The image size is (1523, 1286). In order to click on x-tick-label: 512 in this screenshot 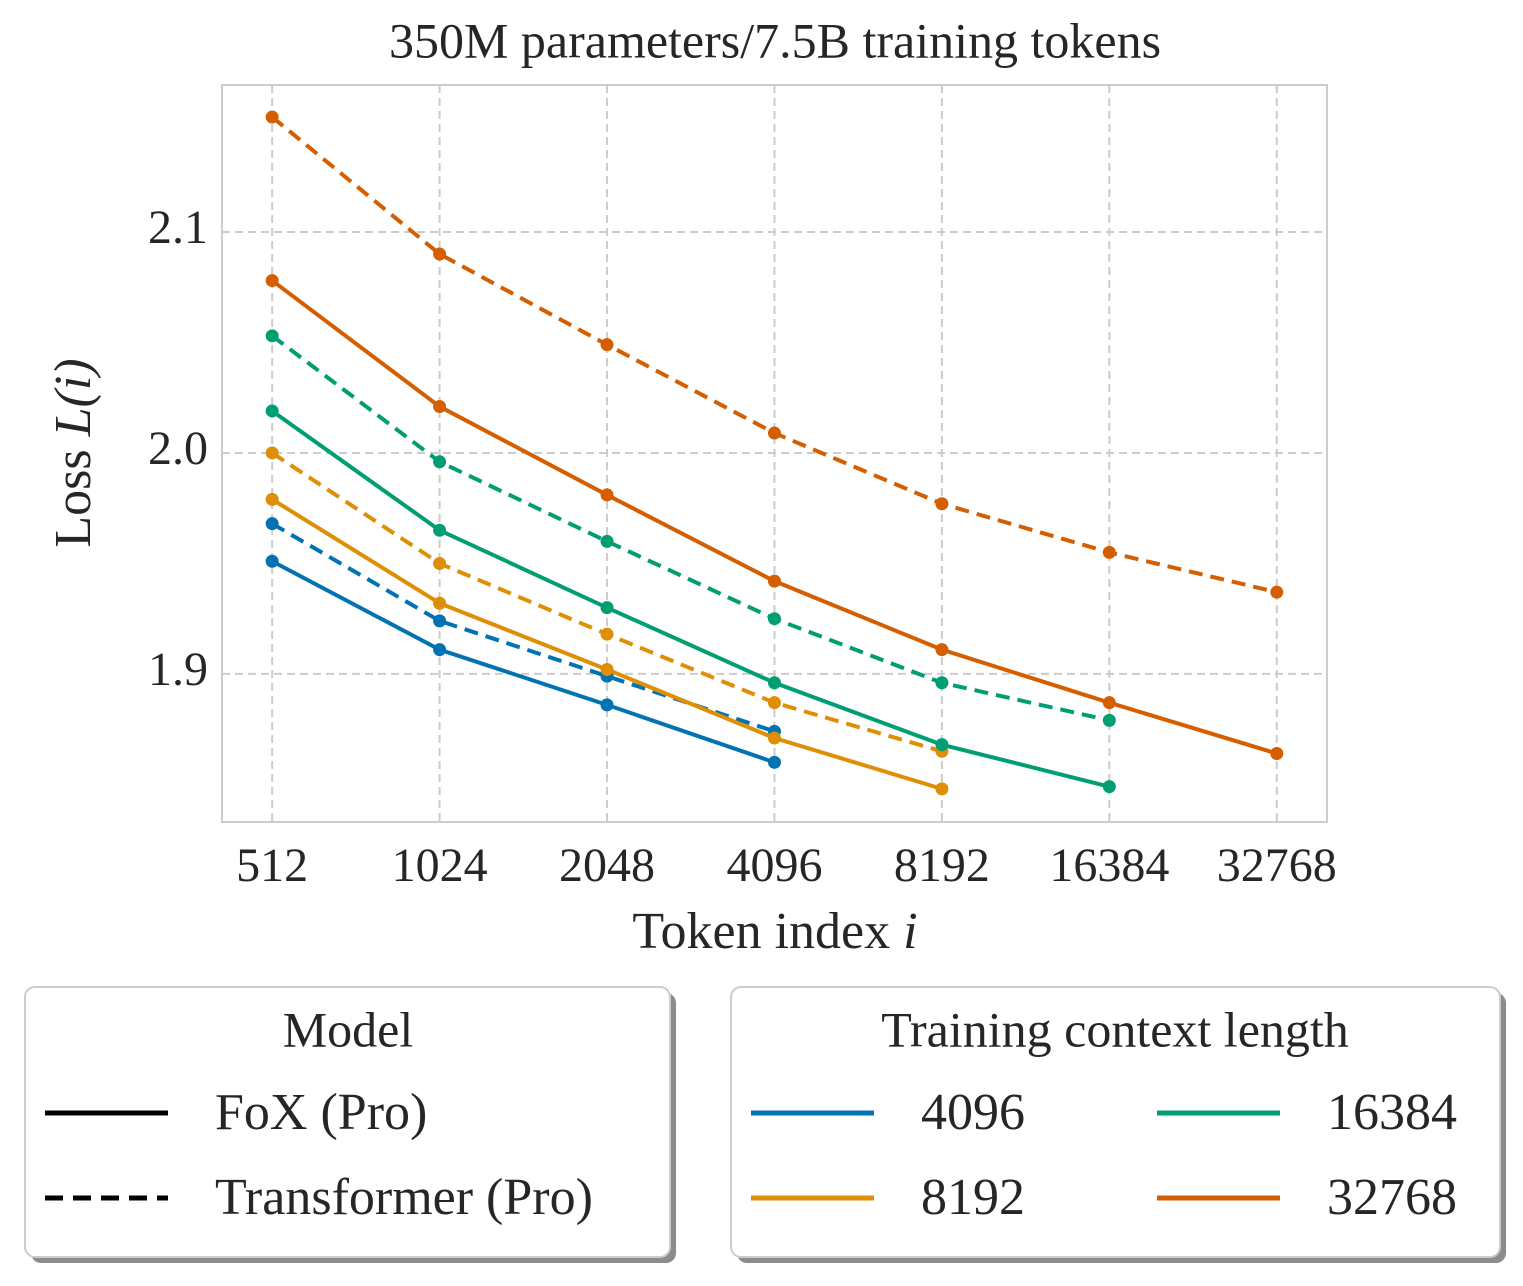, I will do `click(272, 865)`.